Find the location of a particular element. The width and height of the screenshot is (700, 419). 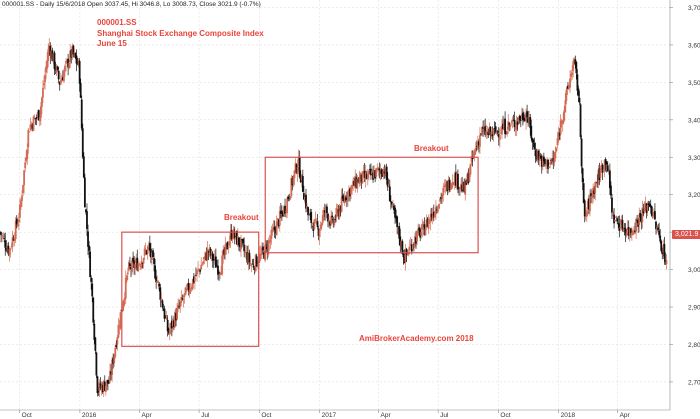

index-name-label: Shanghai Stock Exchange Composite Index is located at coordinates (180, 33).